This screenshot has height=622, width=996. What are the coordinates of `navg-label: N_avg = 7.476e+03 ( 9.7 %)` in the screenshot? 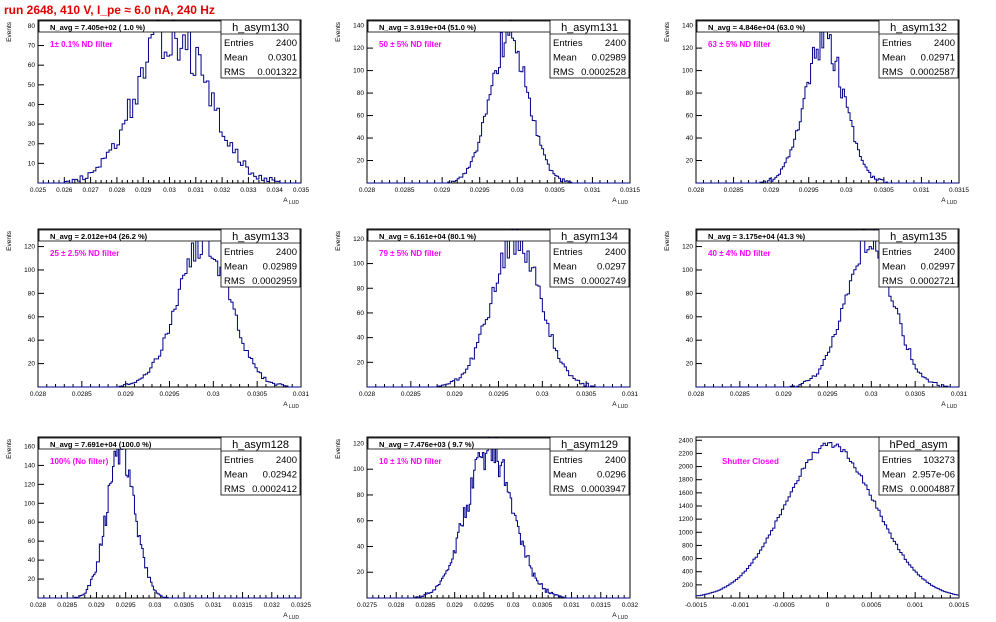 It's located at (427, 444).